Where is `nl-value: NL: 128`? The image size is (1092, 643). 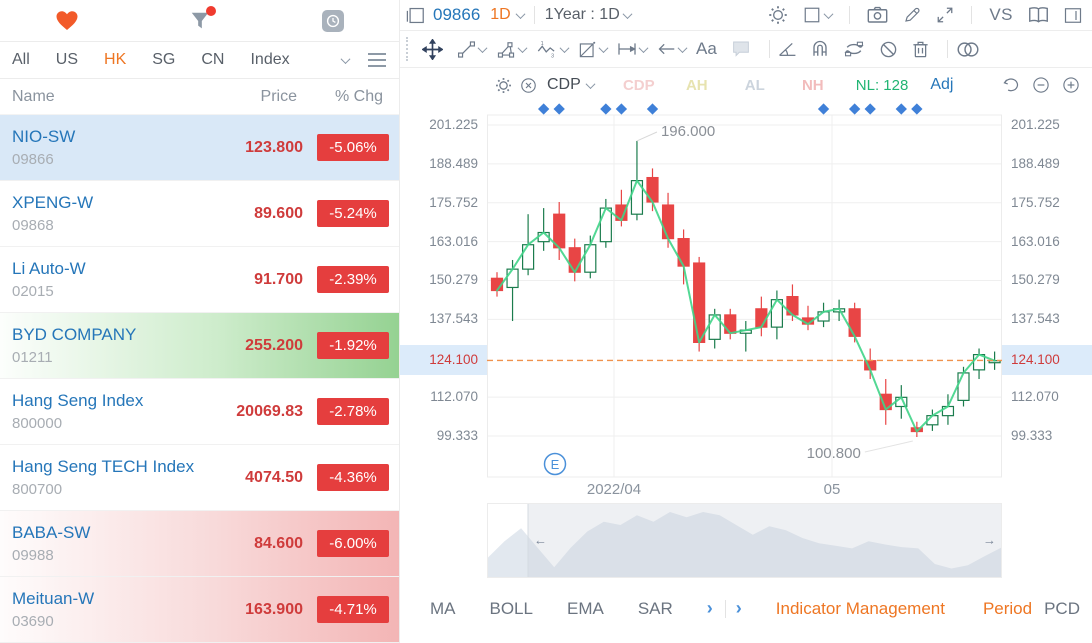 nl-value: NL: 128 is located at coordinates (882, 85).